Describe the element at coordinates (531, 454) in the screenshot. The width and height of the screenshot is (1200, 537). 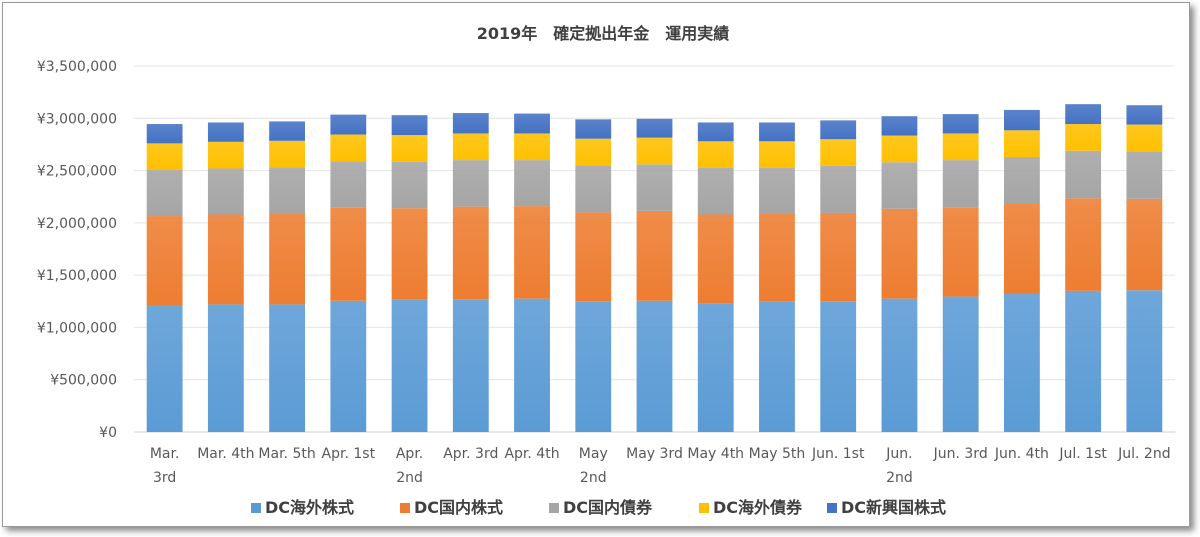
I see `x-tick-label: Apr. 4th` at that location.